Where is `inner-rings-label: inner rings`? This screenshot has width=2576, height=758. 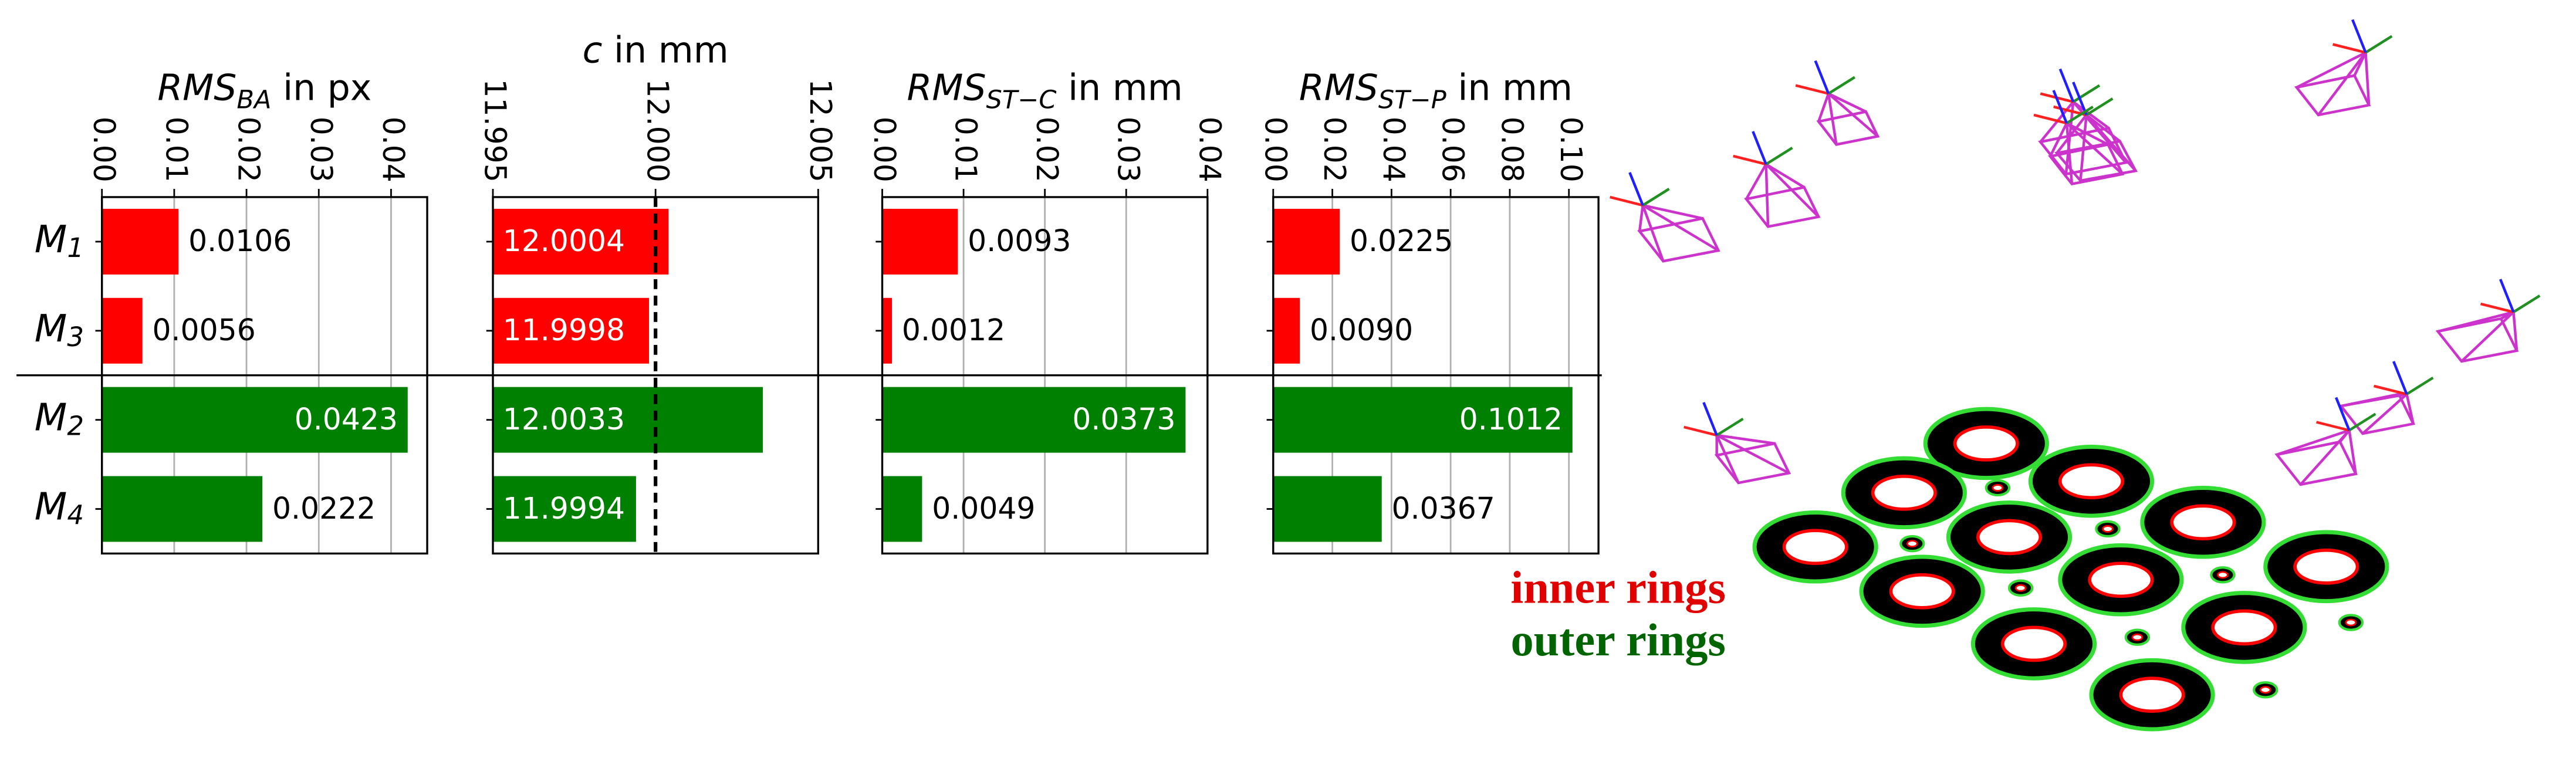
inner-rings-label: inner rings is located at coordinates (1618, 587).